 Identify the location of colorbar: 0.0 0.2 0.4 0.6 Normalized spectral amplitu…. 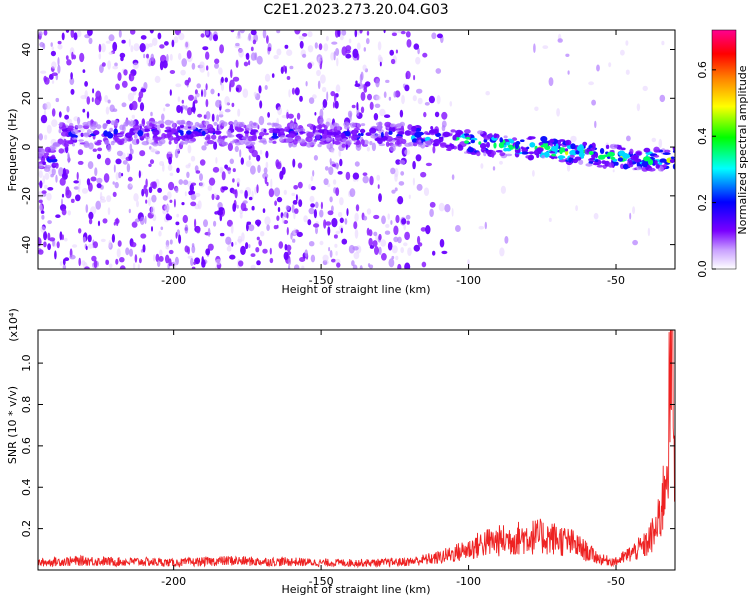
(722, 153).